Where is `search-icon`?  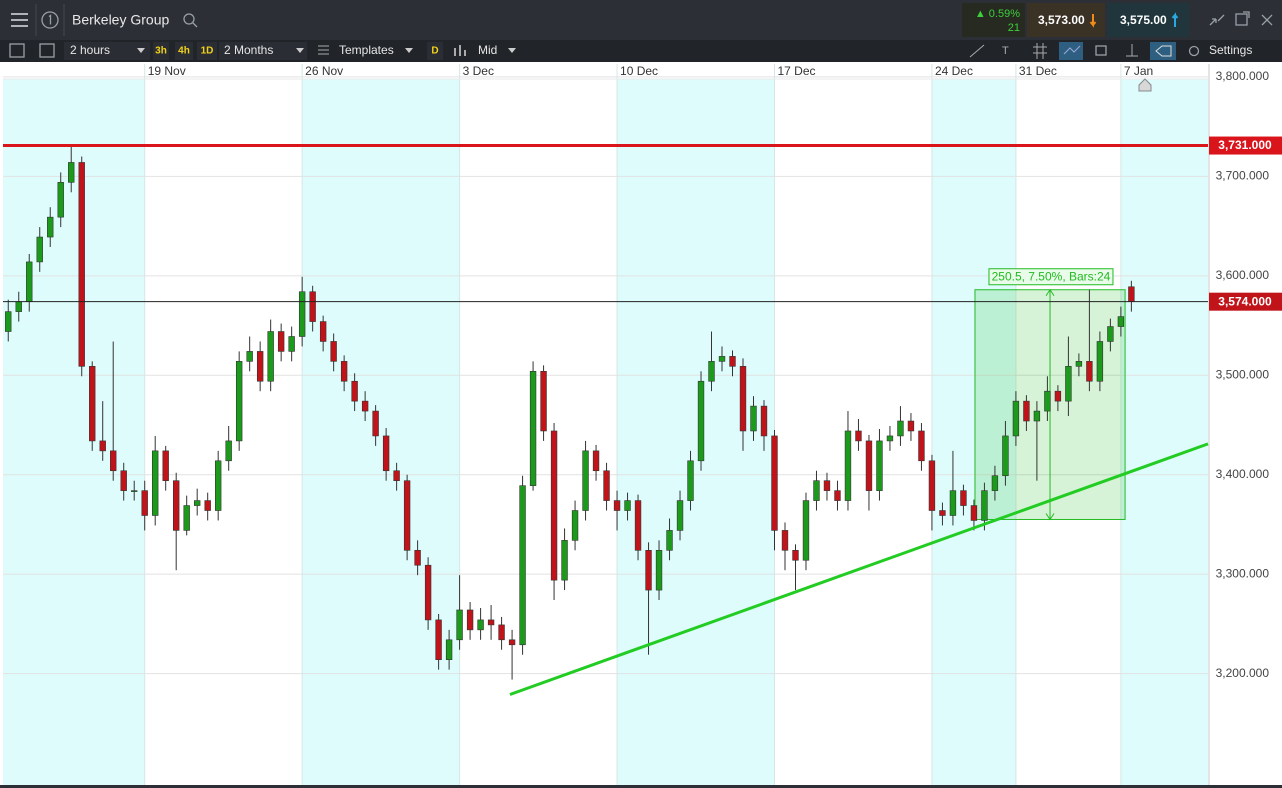
search-icon is located at coordinates (190, 20).